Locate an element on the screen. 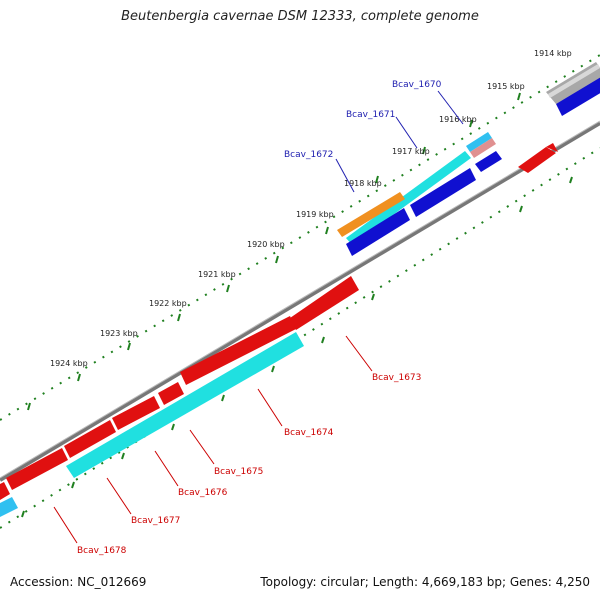 Image resolution: width=600 pixels, height=600 pixels. kbp-label: 1920 kbp is located at coordinates (266, 244).